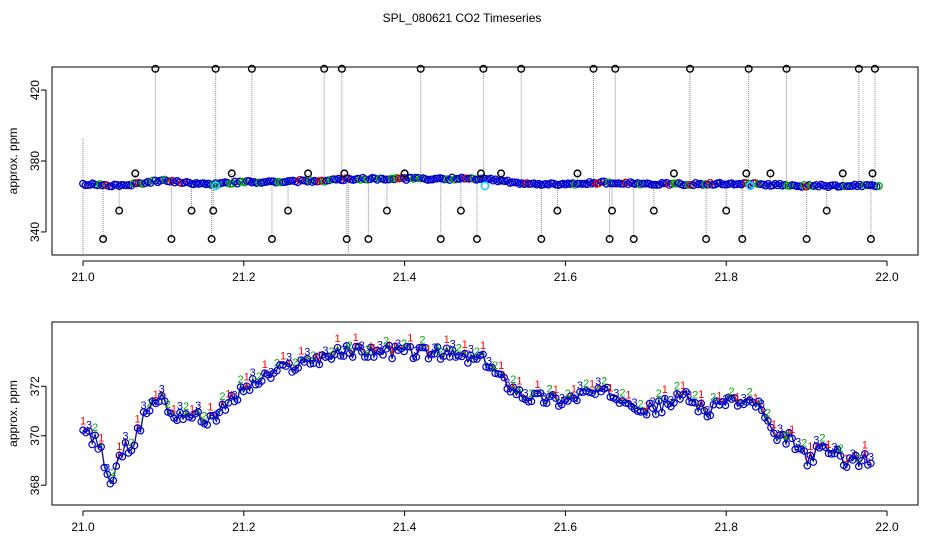 This screenshot has width=936, height=540. Describe the element at coordinates (37, 161) in the screenshot. I see `y-axis: 340 380 420` at that location.